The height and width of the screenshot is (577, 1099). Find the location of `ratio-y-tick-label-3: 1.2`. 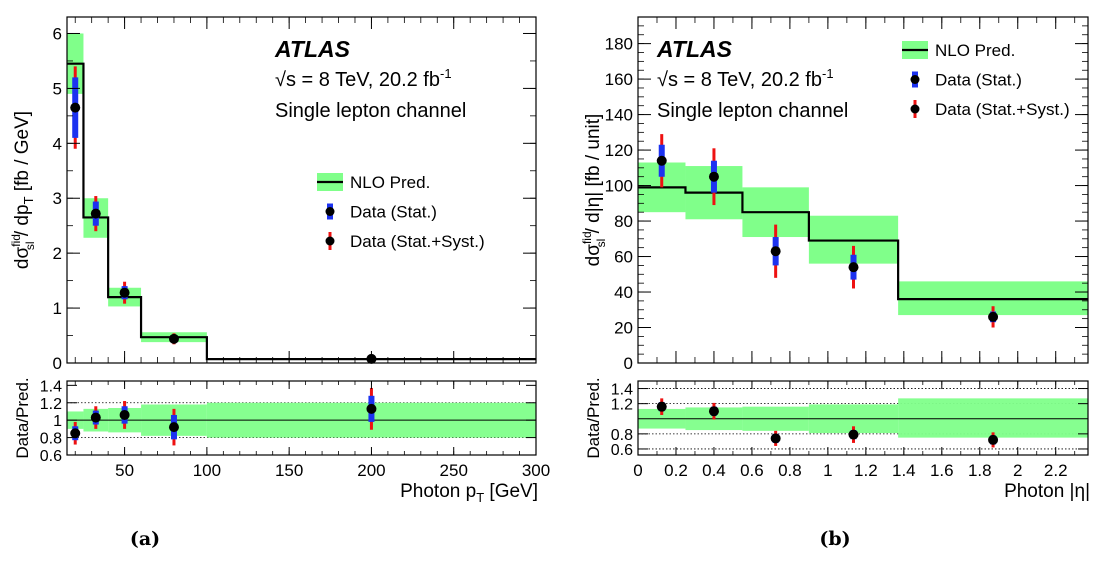

ratio-y-tick-label-3: 1.2 is located at coordinates (51, 404).